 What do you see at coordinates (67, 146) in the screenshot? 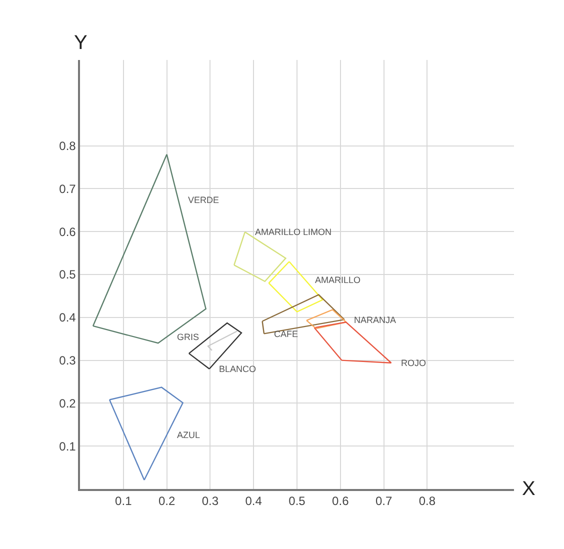
I see `y-tick-label: 0.8` at bounding box center [67, 146].